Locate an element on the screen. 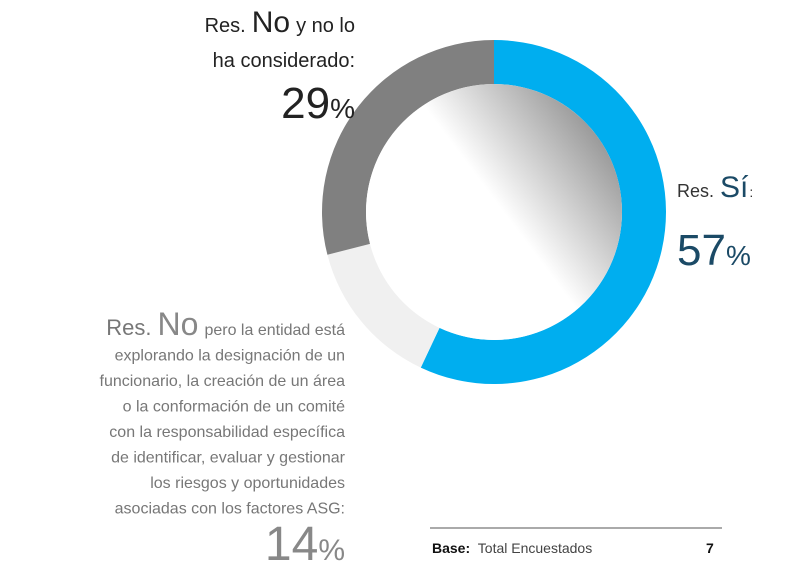 The height and width of the screenshot is (569, 807). label-text: y no lo is located at coordinates (325, 26).